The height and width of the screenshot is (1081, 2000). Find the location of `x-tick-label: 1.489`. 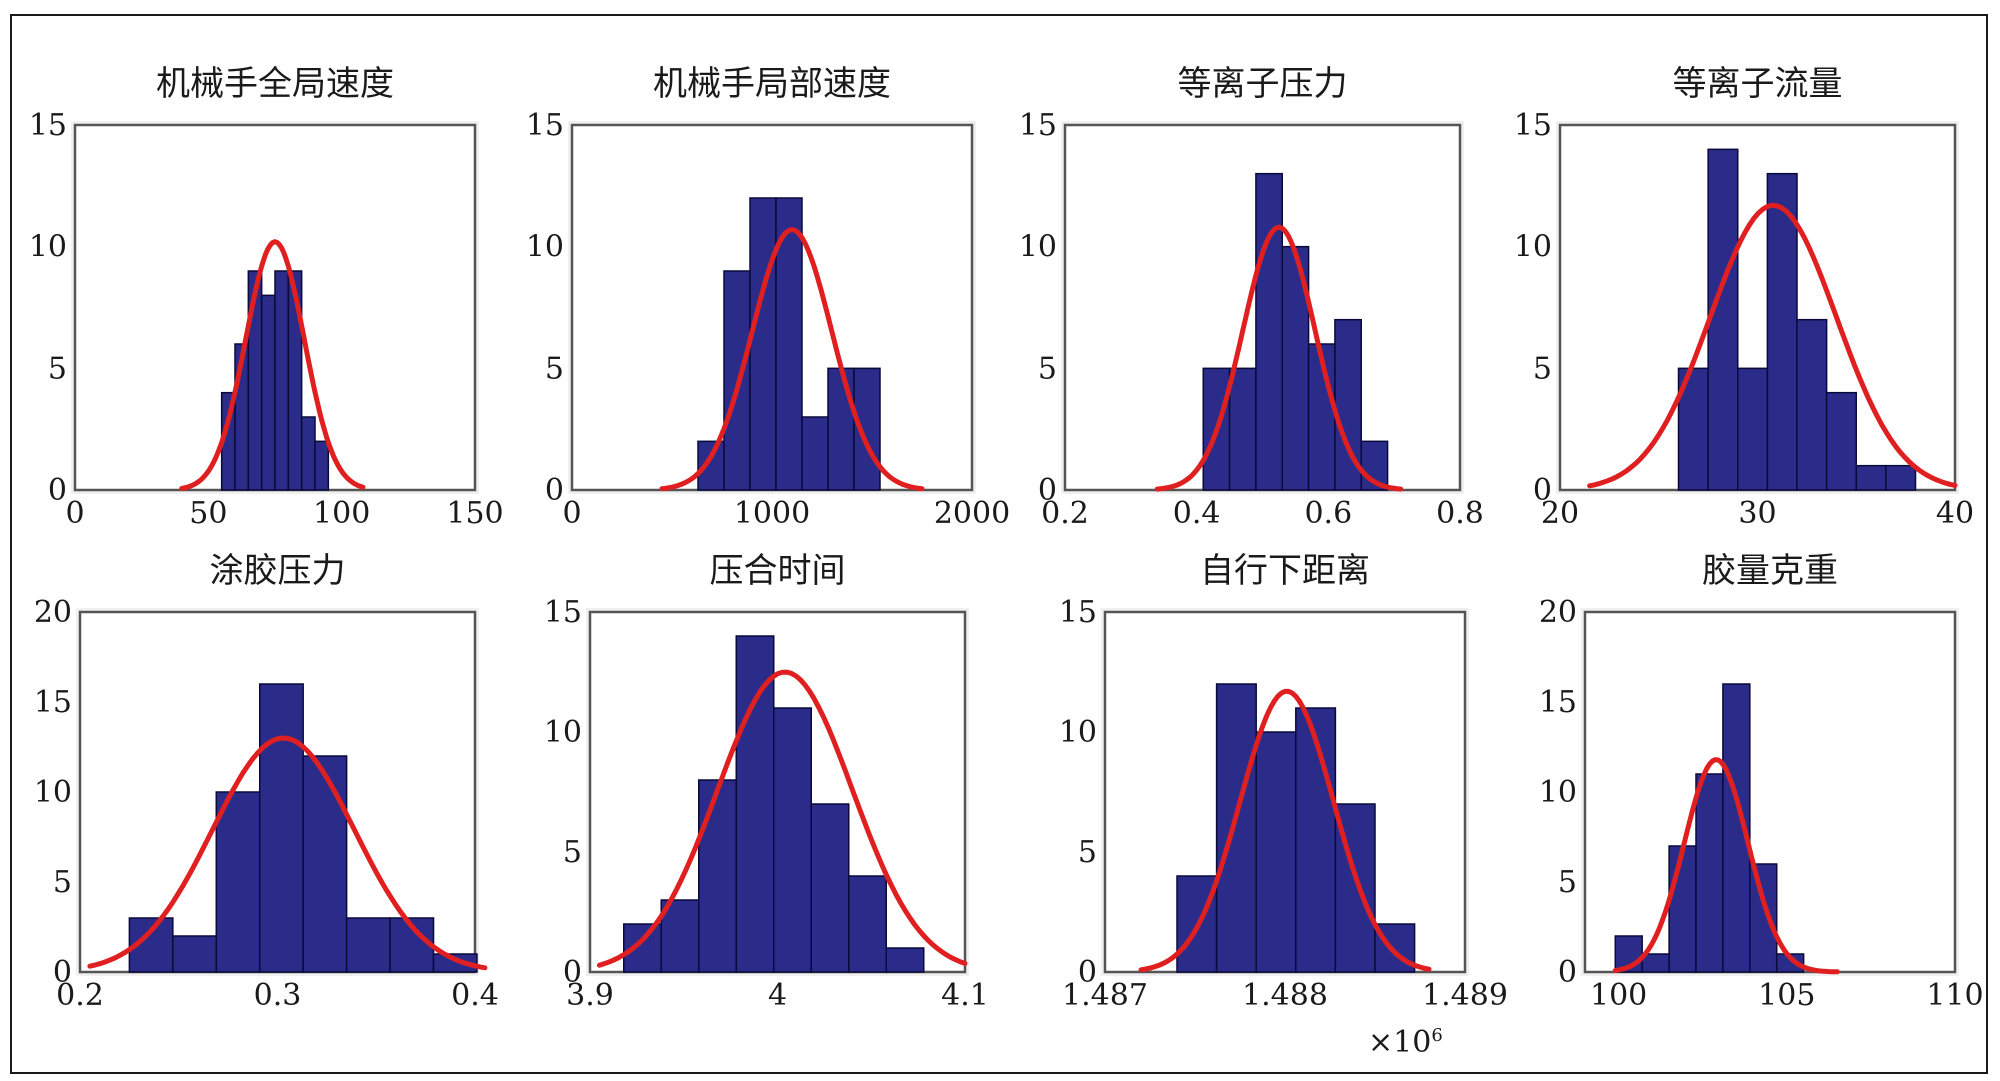

x-tick-label: 1.489 is located at coordinates (1465, 995).